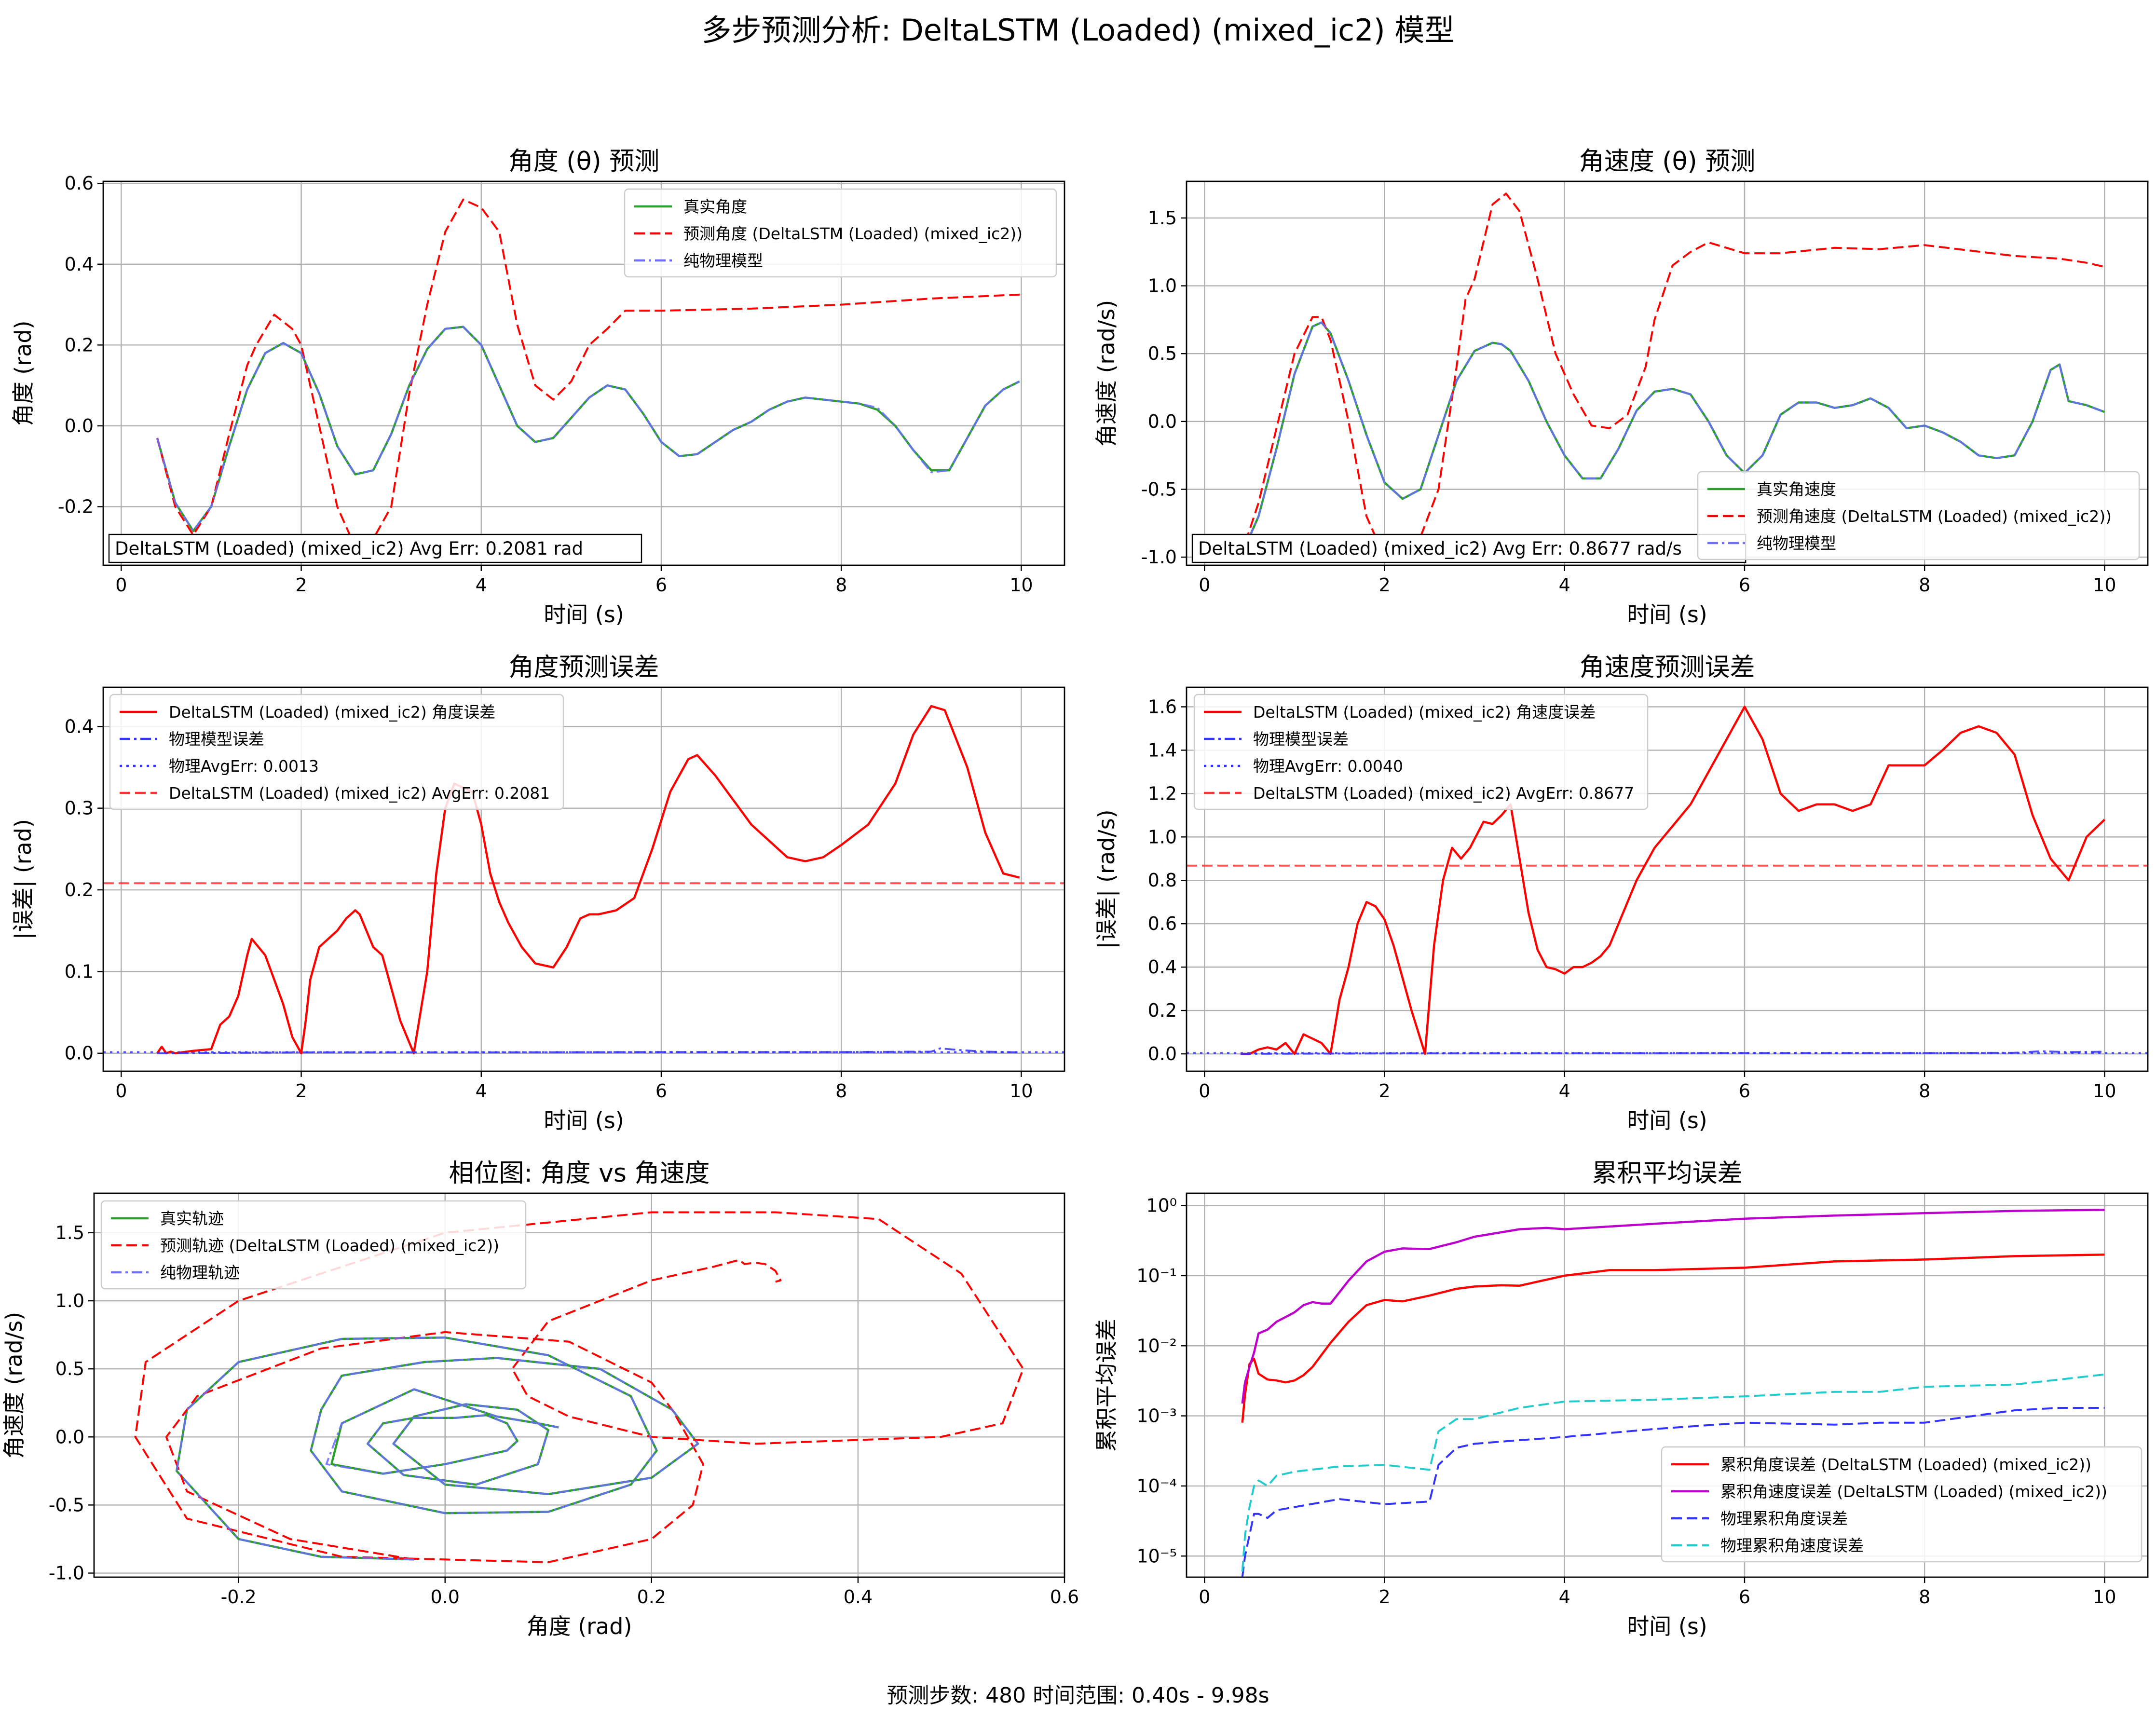 This screenshot has height=1718, width=2156. What do you see at coordinates (1792, 1545) in the screenshot?
I see `legend-label: 物理累积角速度误差` at bounding box center [1792, 1545].